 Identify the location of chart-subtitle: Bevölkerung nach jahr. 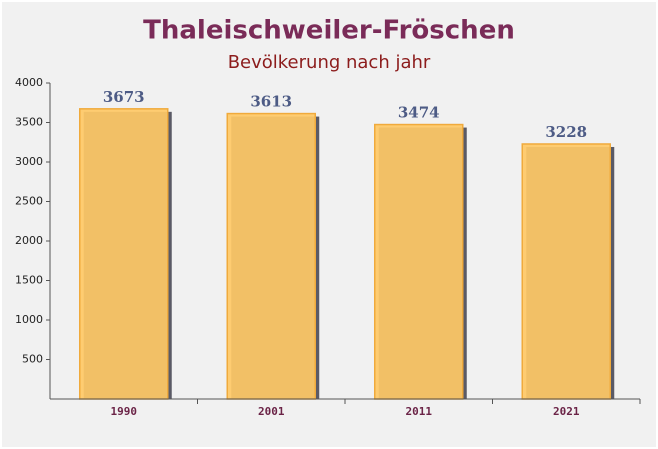
(329, 62).